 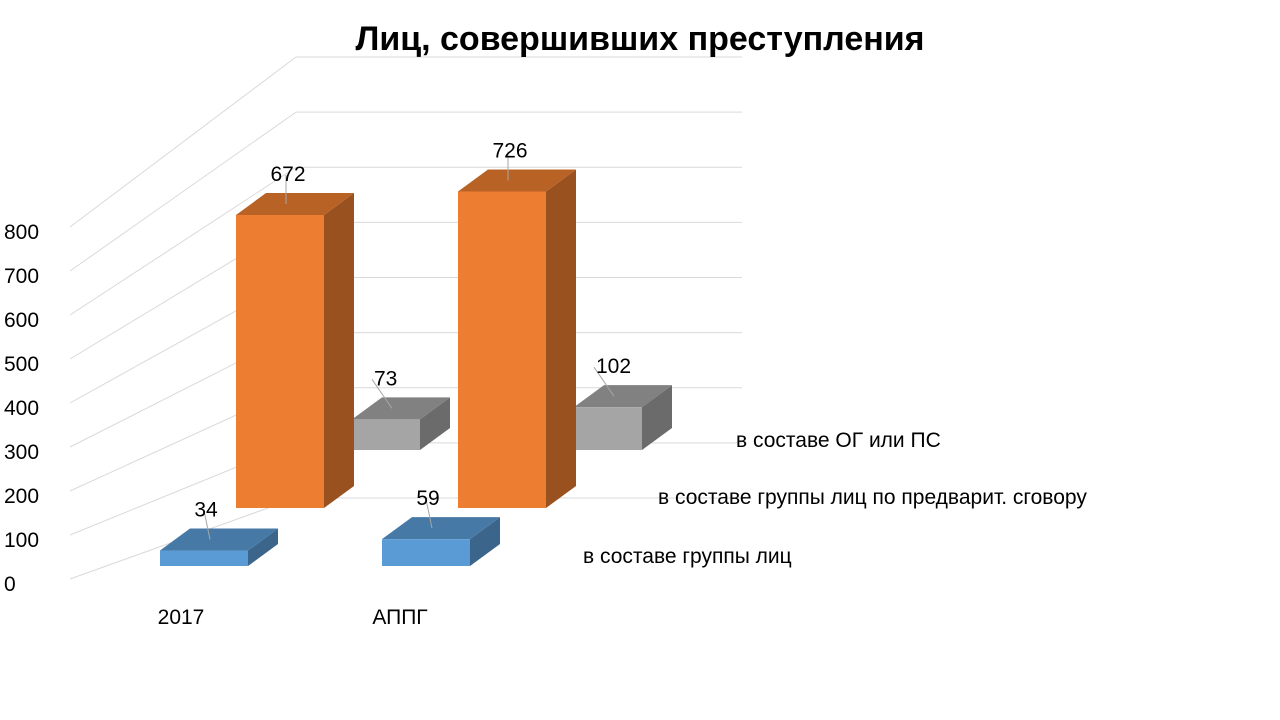 What do you see at coordinates (838, 440) in the screenshot?
I see `series-label: в составе ОГ или ПС` at bounding box center [838, 440].